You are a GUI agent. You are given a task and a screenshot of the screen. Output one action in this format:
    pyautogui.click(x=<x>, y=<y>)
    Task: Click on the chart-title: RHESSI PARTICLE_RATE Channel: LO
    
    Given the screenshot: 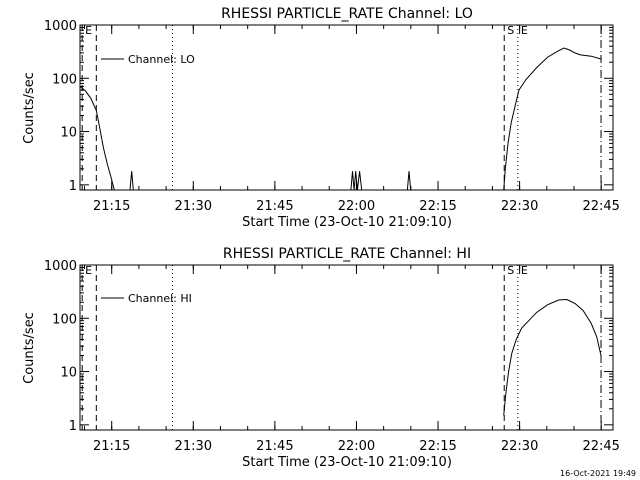 What is the action you would take?
    pyautogui.click(x=347, y=14)
    